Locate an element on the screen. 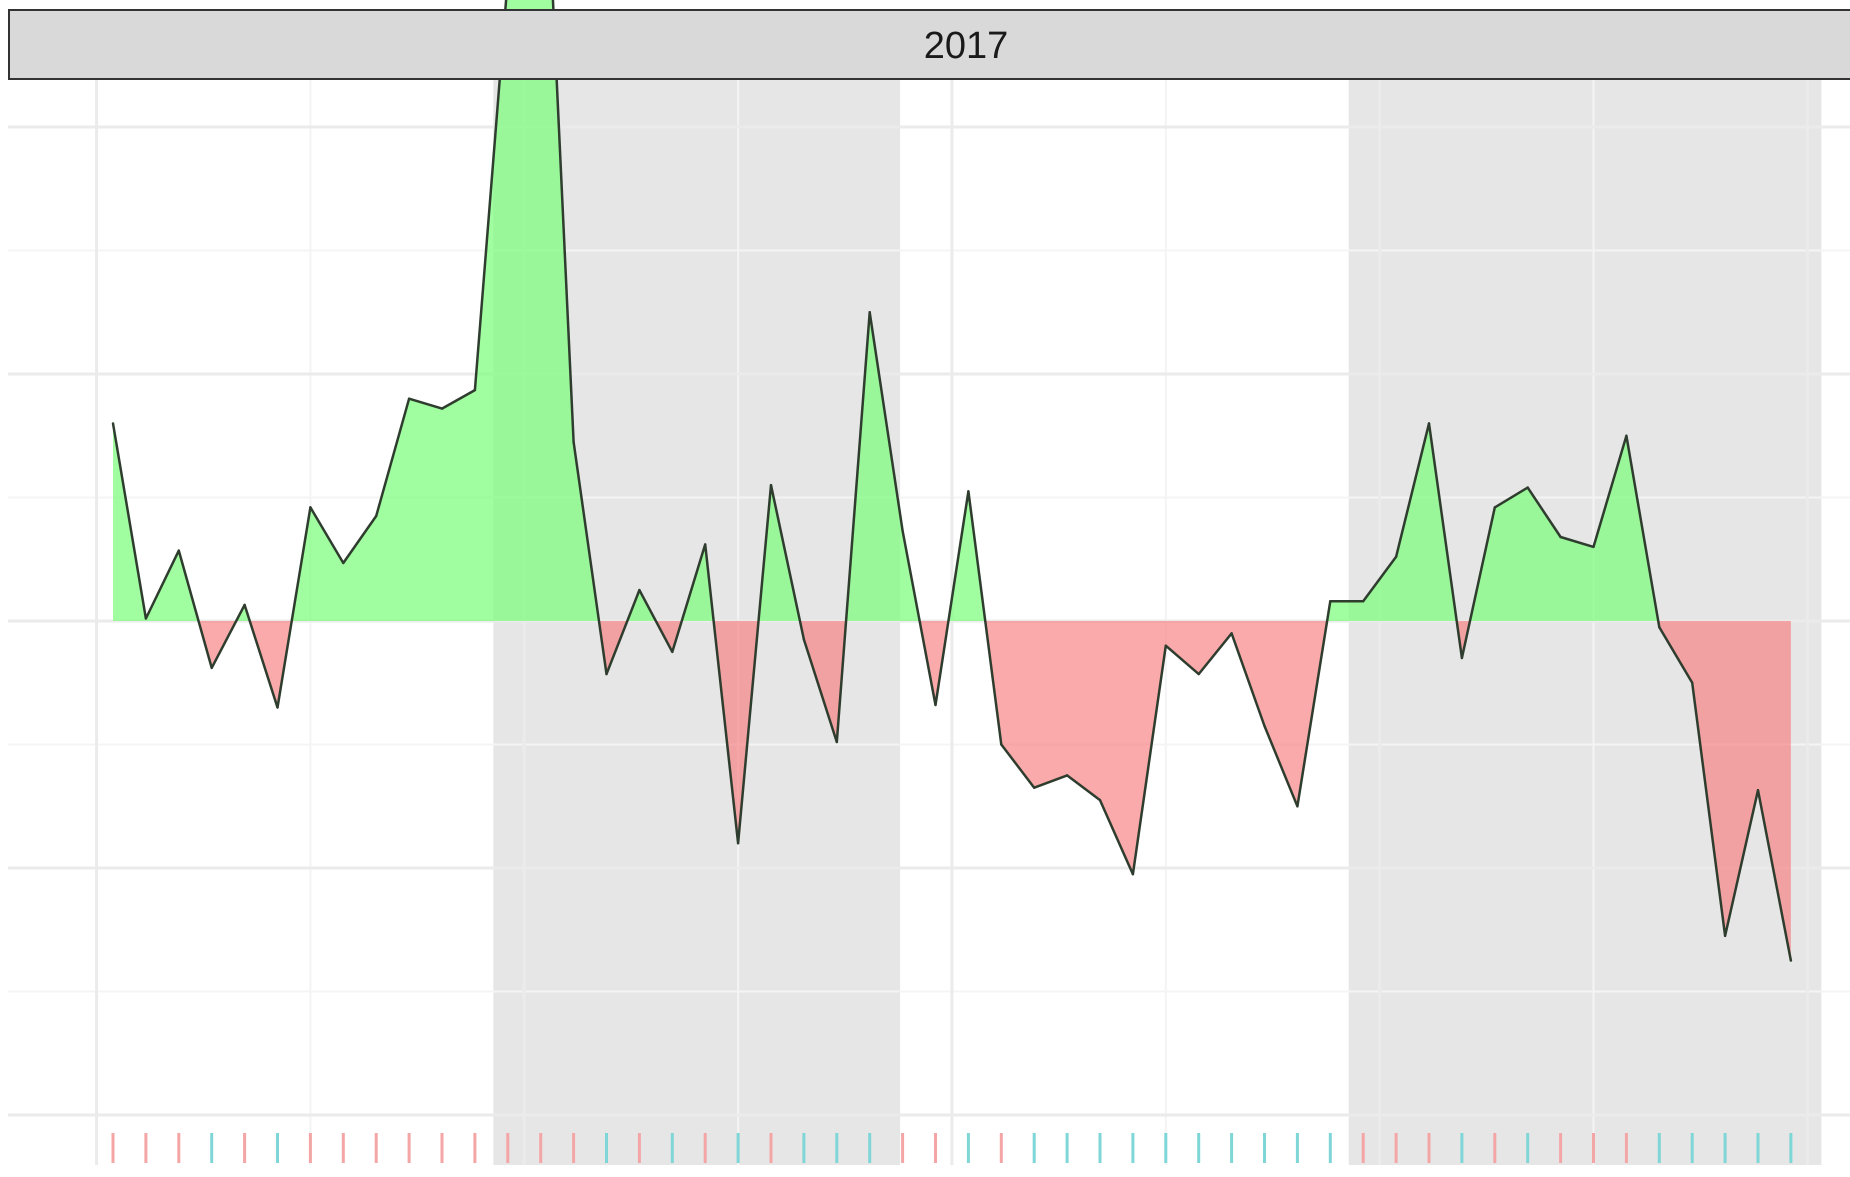 Image resolution: width=1850 pixels, height=1177 pixels. rug-marks is located at coordinates (952, 1148).